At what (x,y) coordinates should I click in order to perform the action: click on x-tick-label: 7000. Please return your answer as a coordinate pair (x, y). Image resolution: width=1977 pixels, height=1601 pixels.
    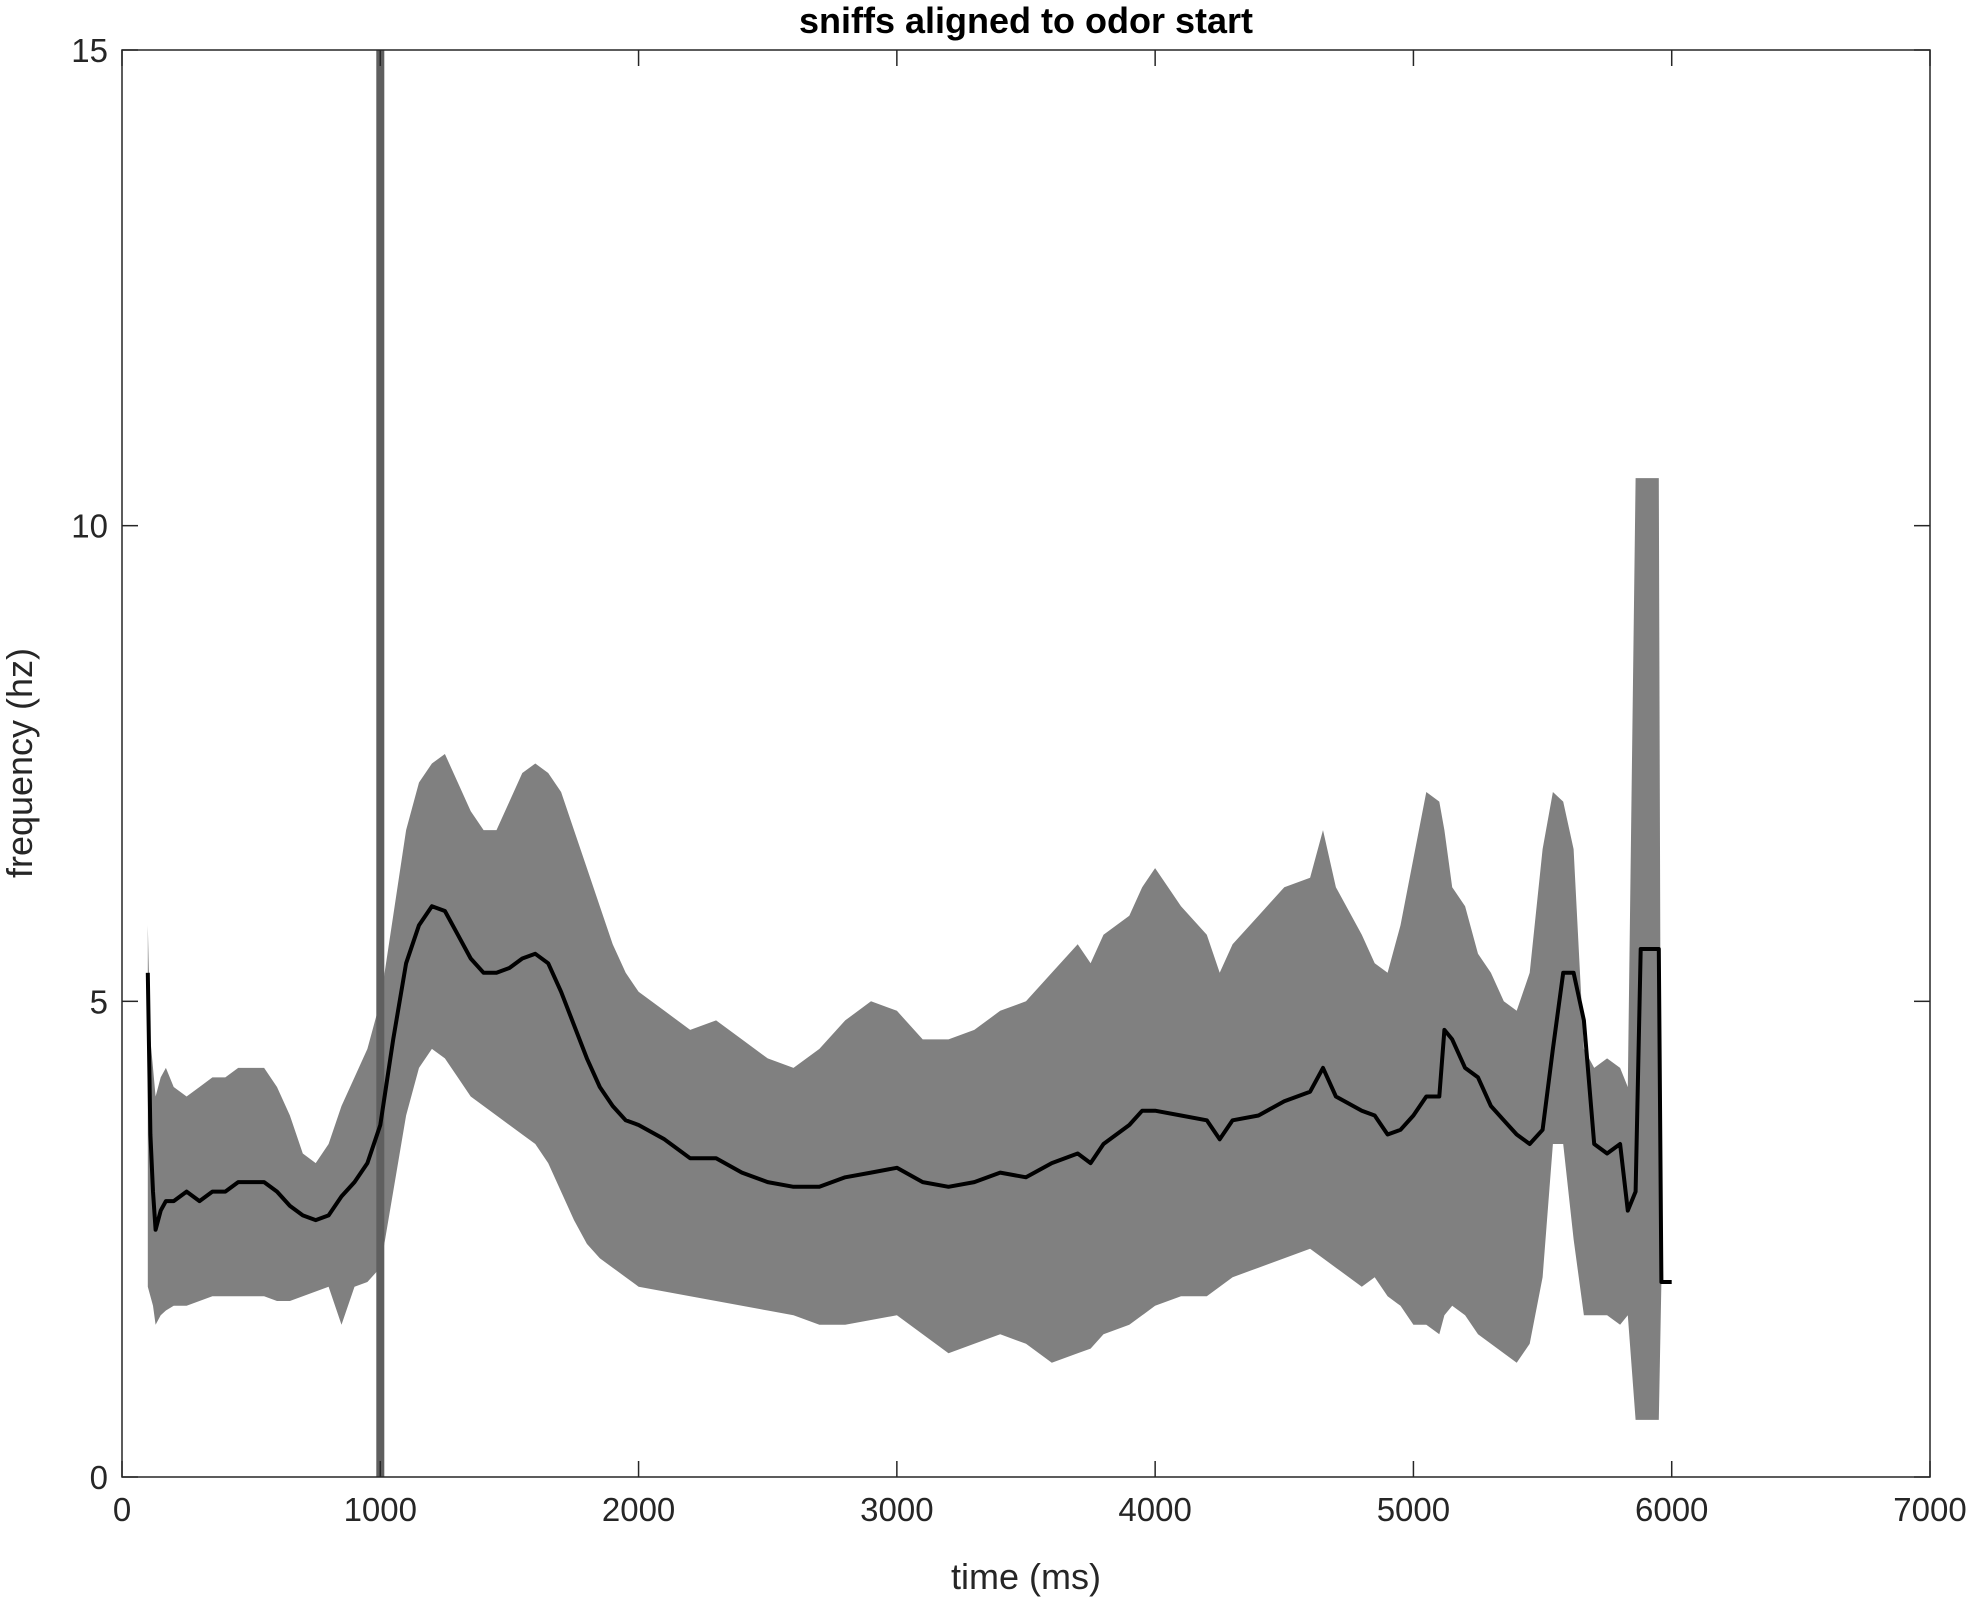
    Looking at the image, I should click on (1929, 1509).